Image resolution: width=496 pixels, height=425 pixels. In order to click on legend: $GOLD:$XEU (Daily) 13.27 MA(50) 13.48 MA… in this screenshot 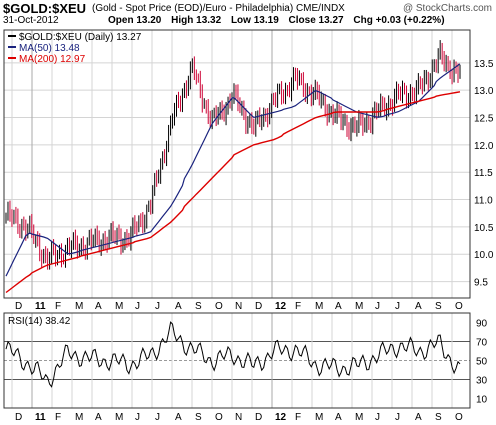, I will do `click(75, 48)`.